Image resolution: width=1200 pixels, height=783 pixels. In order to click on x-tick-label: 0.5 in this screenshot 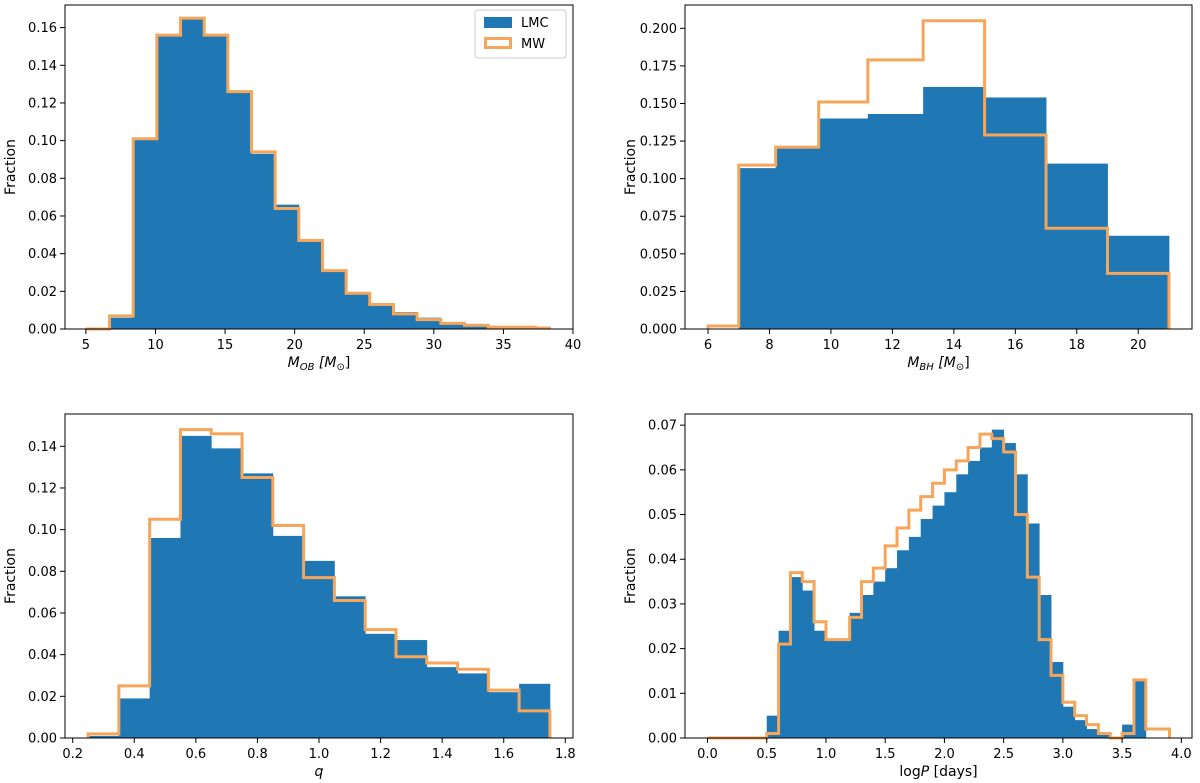, I will do `click(766, 754)`.